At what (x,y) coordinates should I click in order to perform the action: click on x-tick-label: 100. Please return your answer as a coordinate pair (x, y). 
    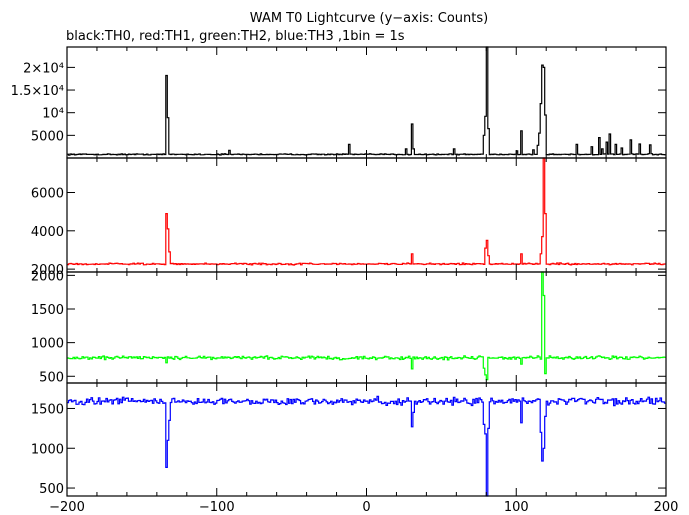
    Looking at the image, I should click on (516, 507).